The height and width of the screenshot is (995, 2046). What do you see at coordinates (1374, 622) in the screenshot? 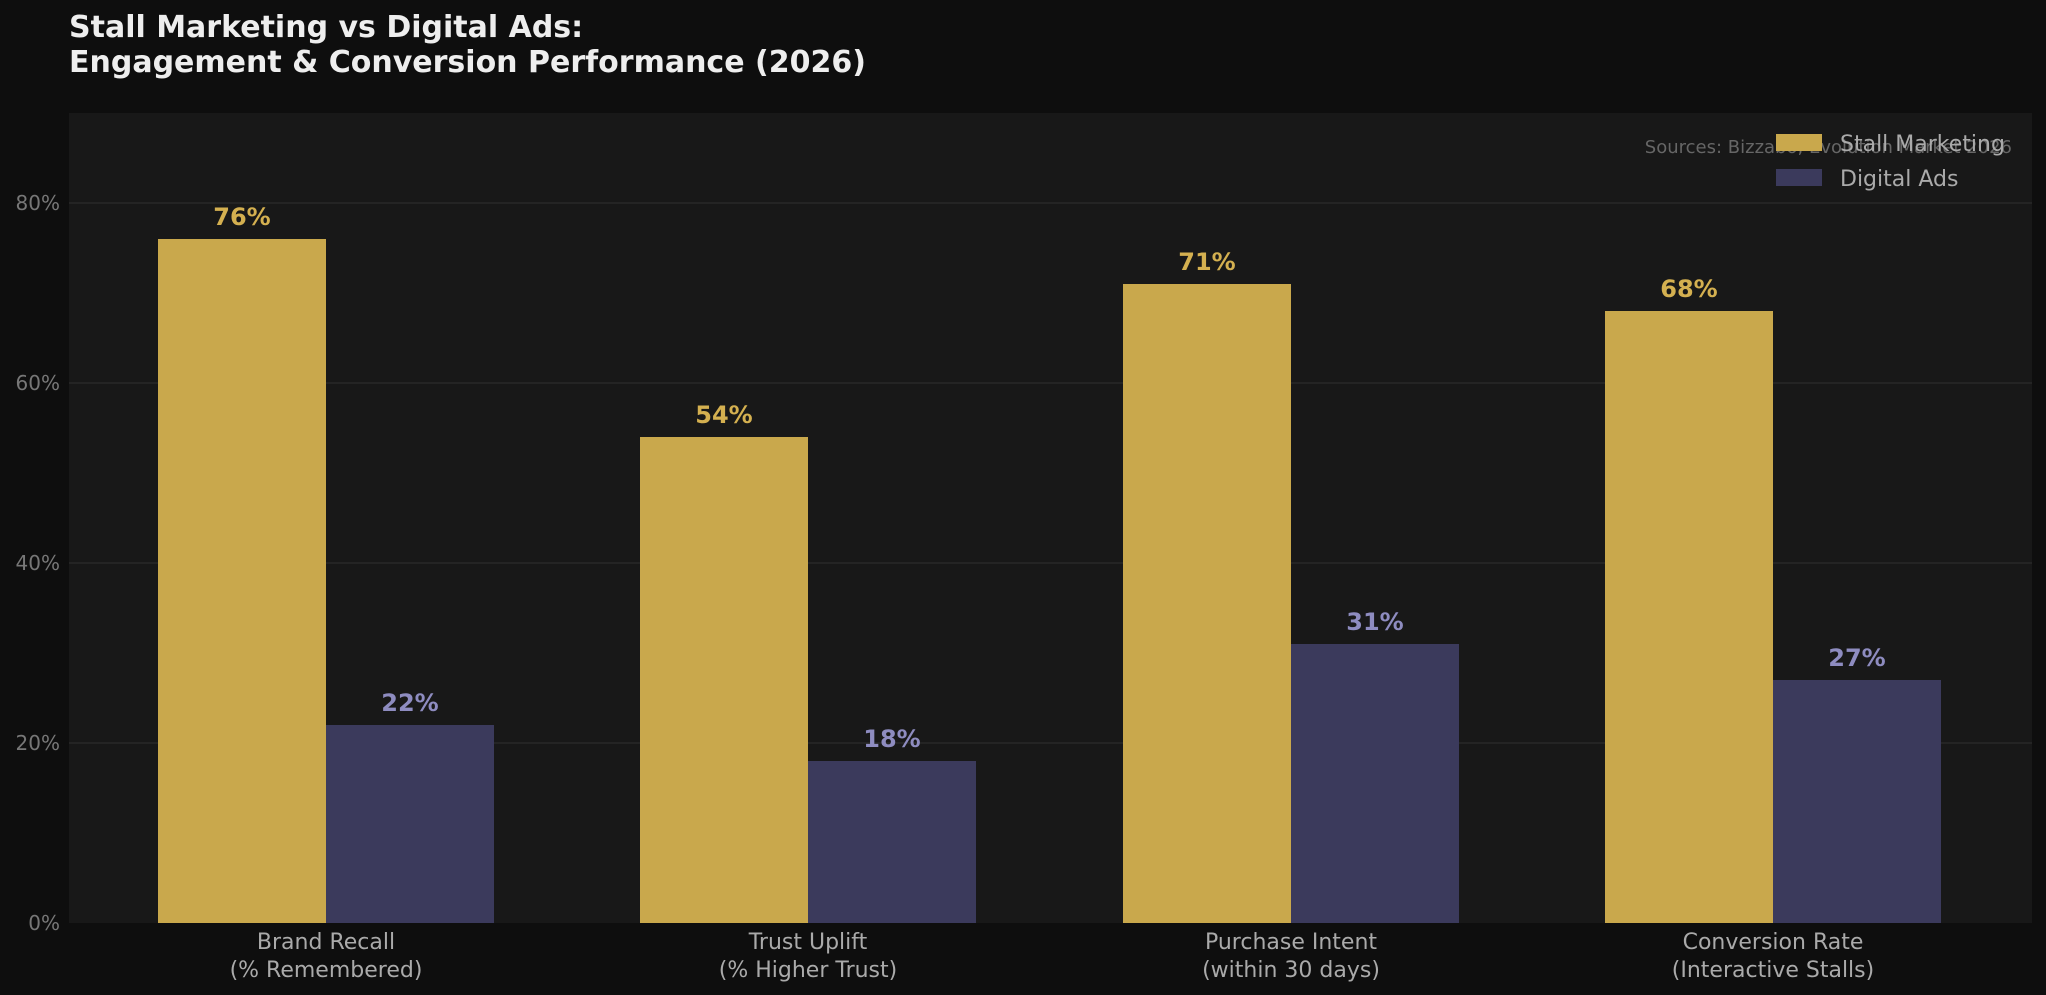
I see `value-label-digital-ads: 31%` at bounding box center [1374, 622].